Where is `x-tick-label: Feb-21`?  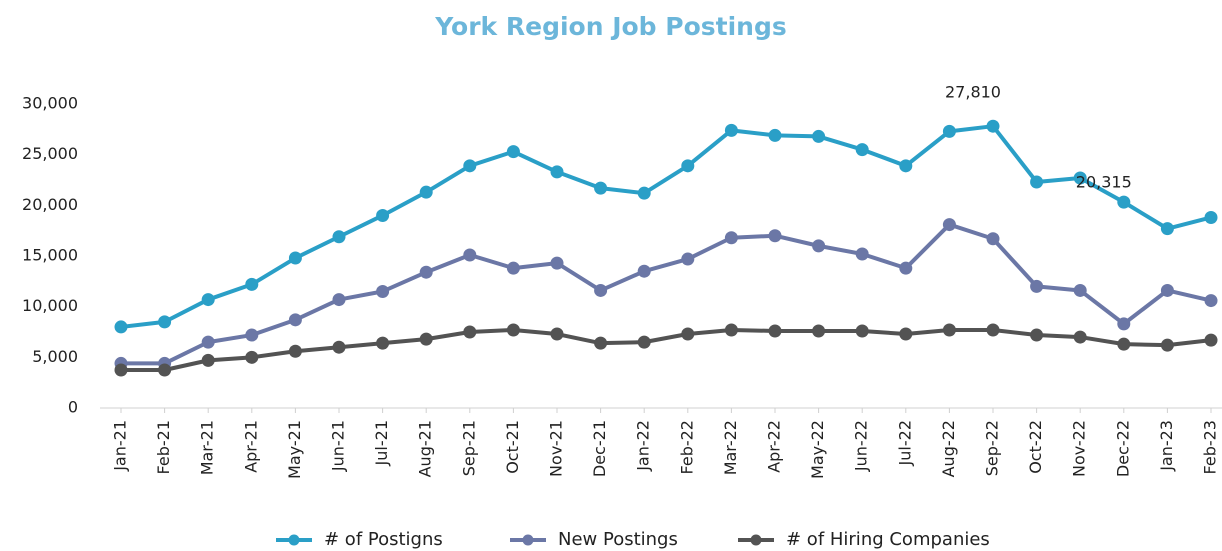
x-tick-label: Feb-21 is located at coordinates (163, 447).